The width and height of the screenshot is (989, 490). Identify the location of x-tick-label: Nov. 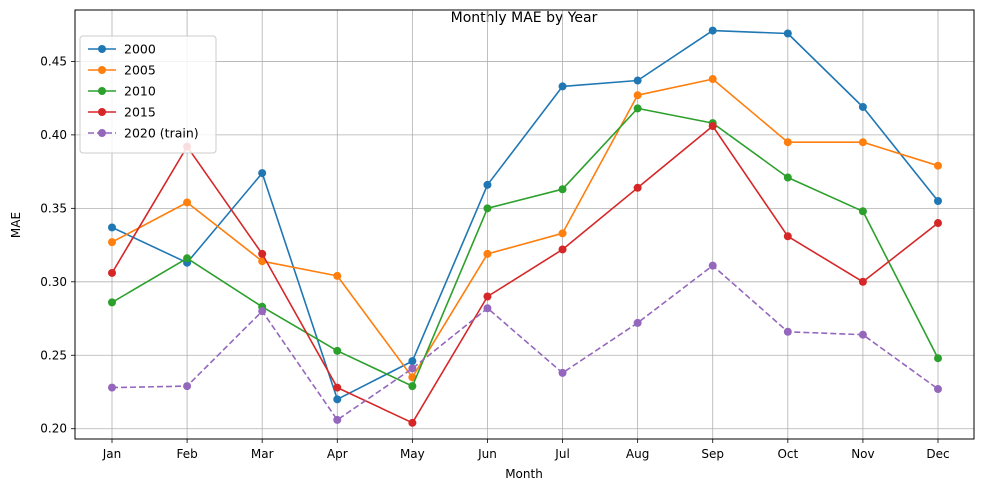
(862, 454).